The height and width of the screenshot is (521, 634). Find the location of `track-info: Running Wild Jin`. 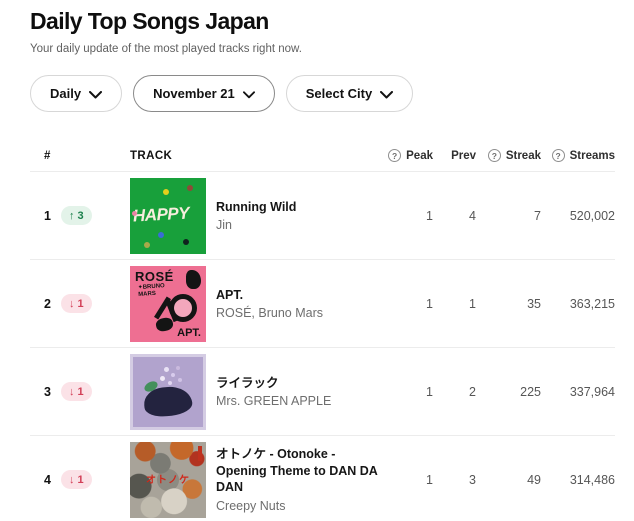

track-info: Running Wild Jin is located at coordinates (297, 216).